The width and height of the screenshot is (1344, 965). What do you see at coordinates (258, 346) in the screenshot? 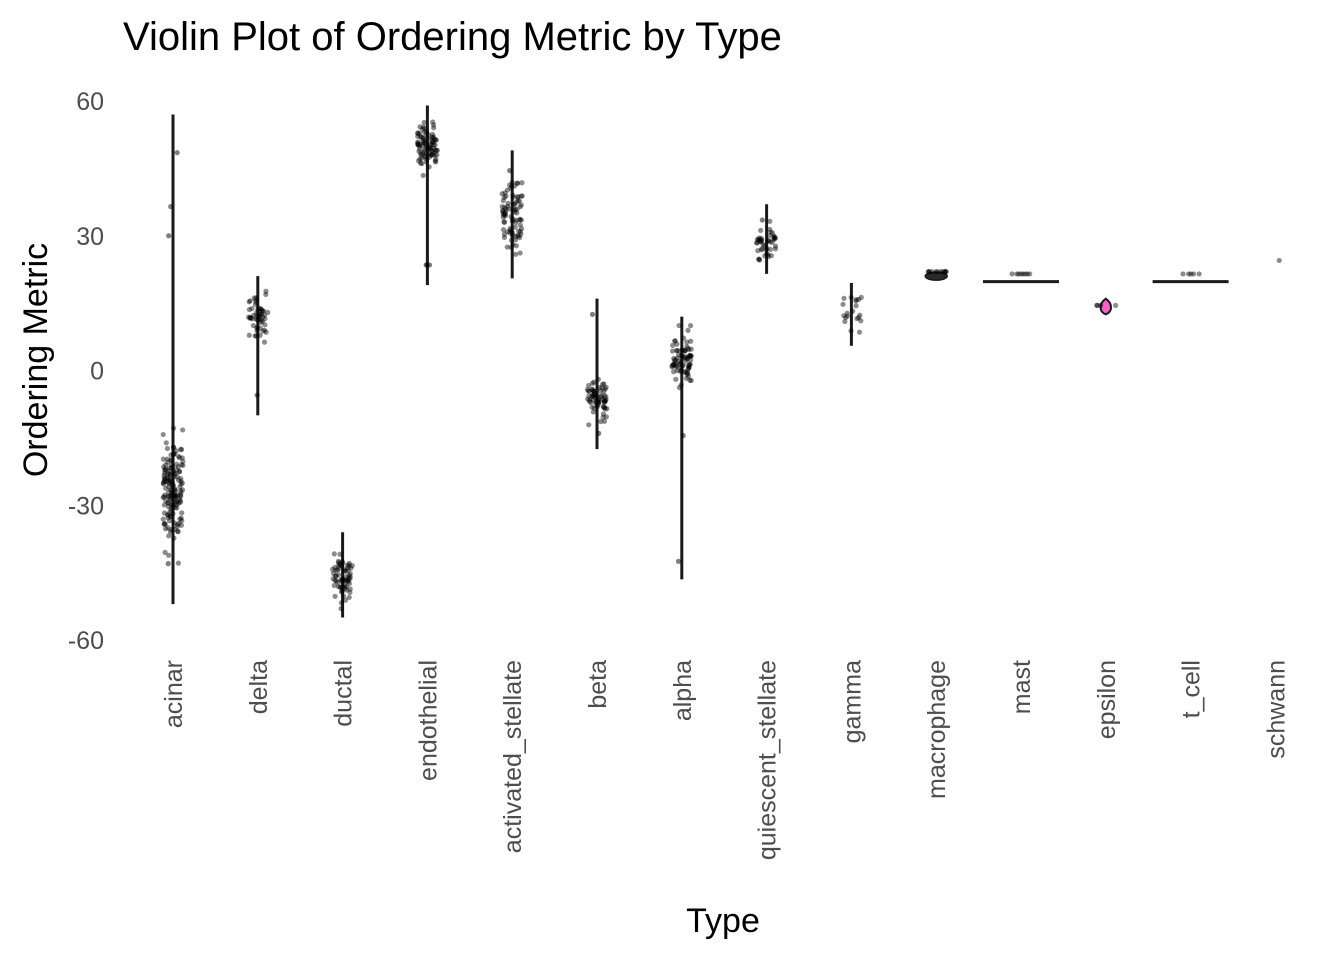
I see `violin-delta` at bounding box center [258, 346].